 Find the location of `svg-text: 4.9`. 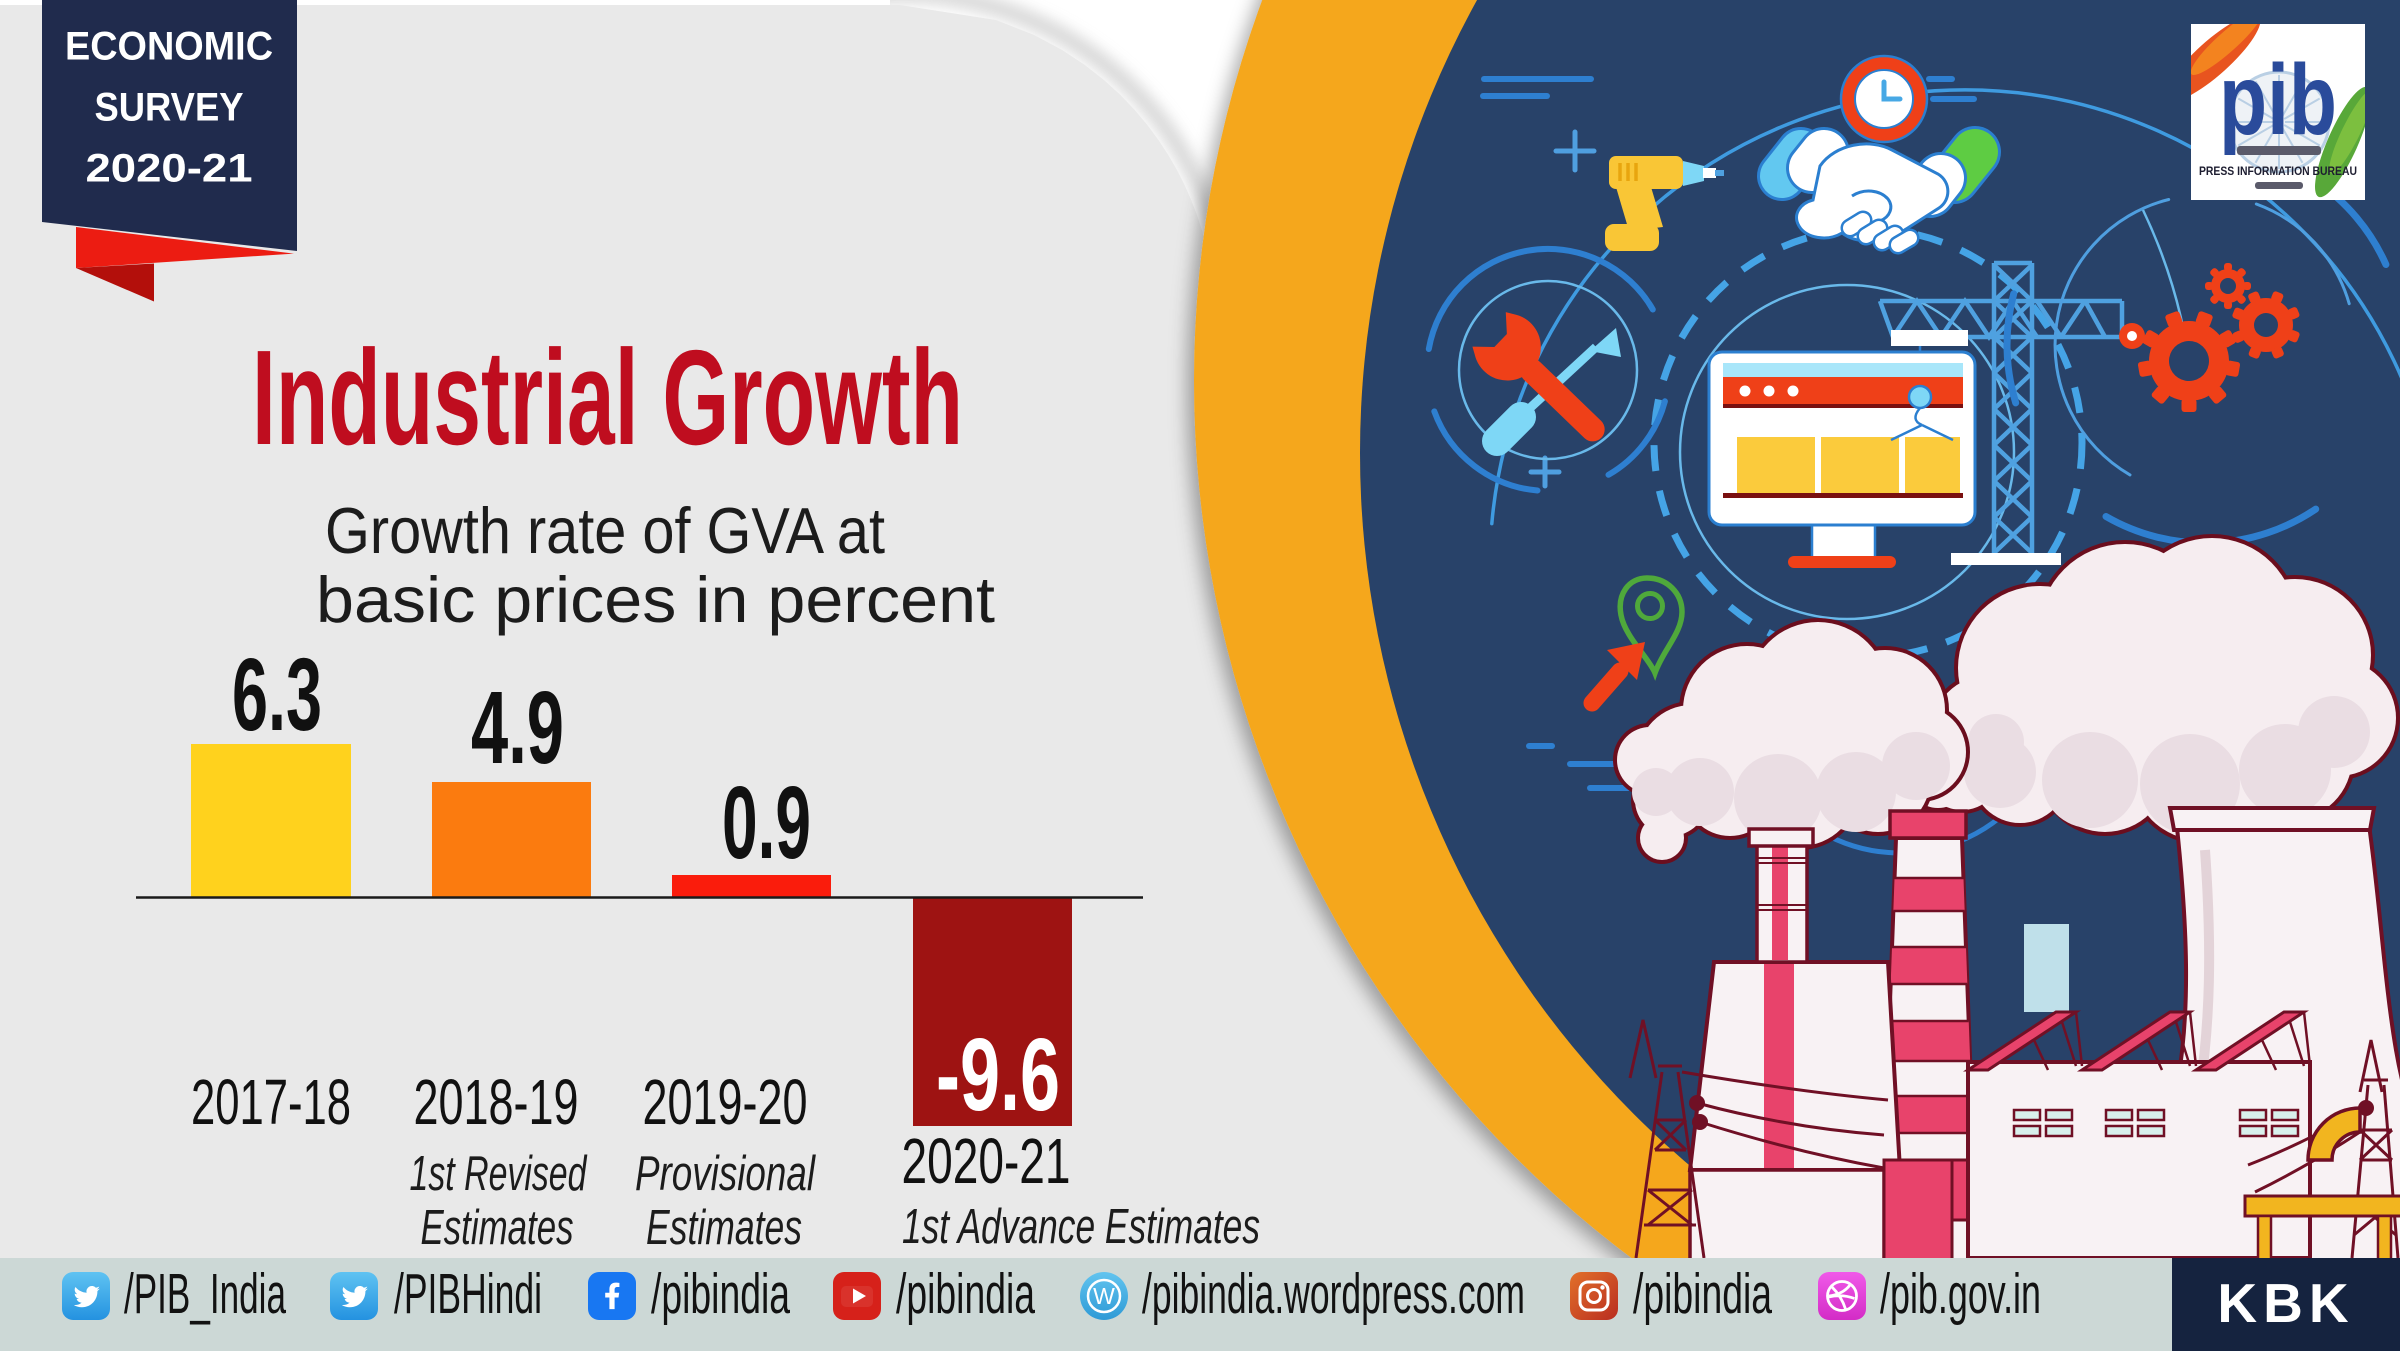

svg-text: 4.9 is located at coordinates (517, 727).